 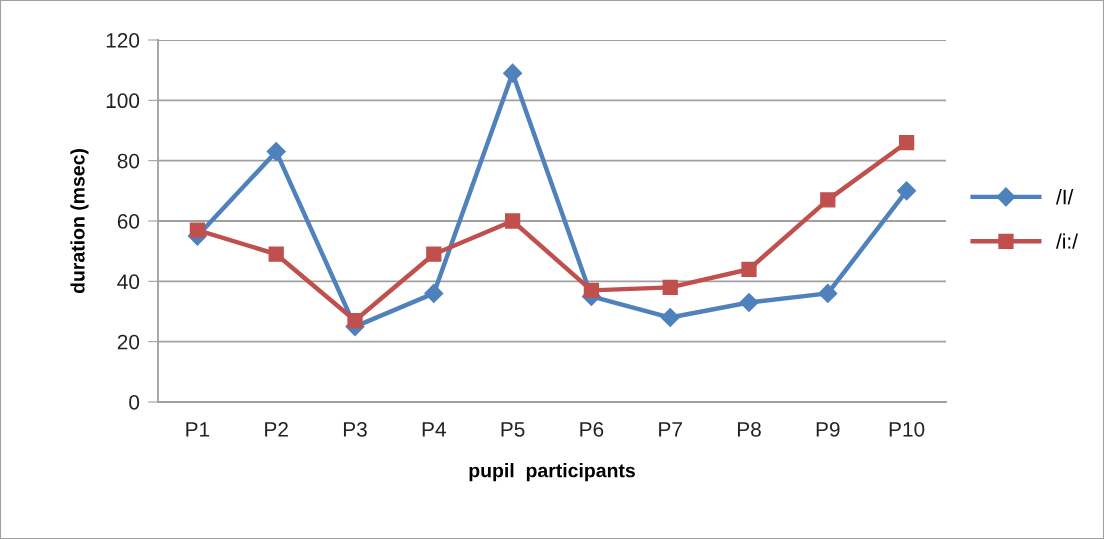 I want to click on x-axis-title: pupil participants, so click(x=552, y=472).